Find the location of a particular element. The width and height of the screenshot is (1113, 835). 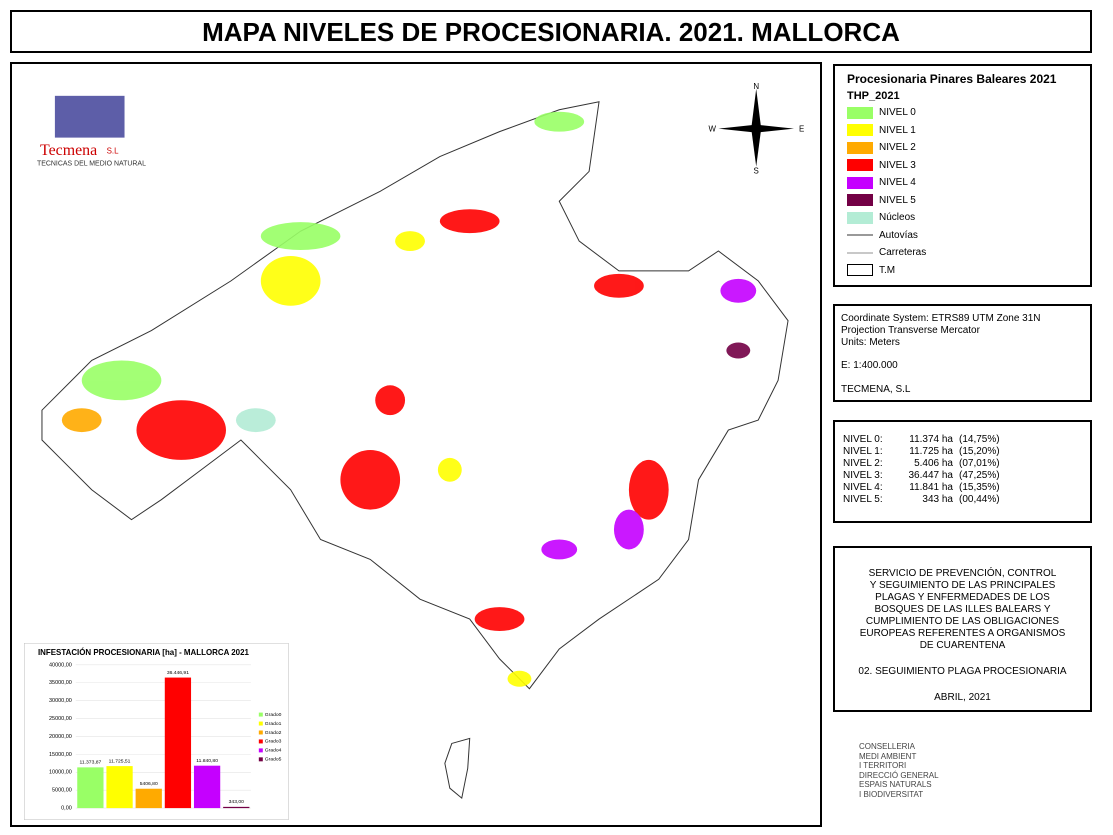

stat-row: NIVEL 2: 5.406 ha (07,01%) is located at coordinates (962, 464).